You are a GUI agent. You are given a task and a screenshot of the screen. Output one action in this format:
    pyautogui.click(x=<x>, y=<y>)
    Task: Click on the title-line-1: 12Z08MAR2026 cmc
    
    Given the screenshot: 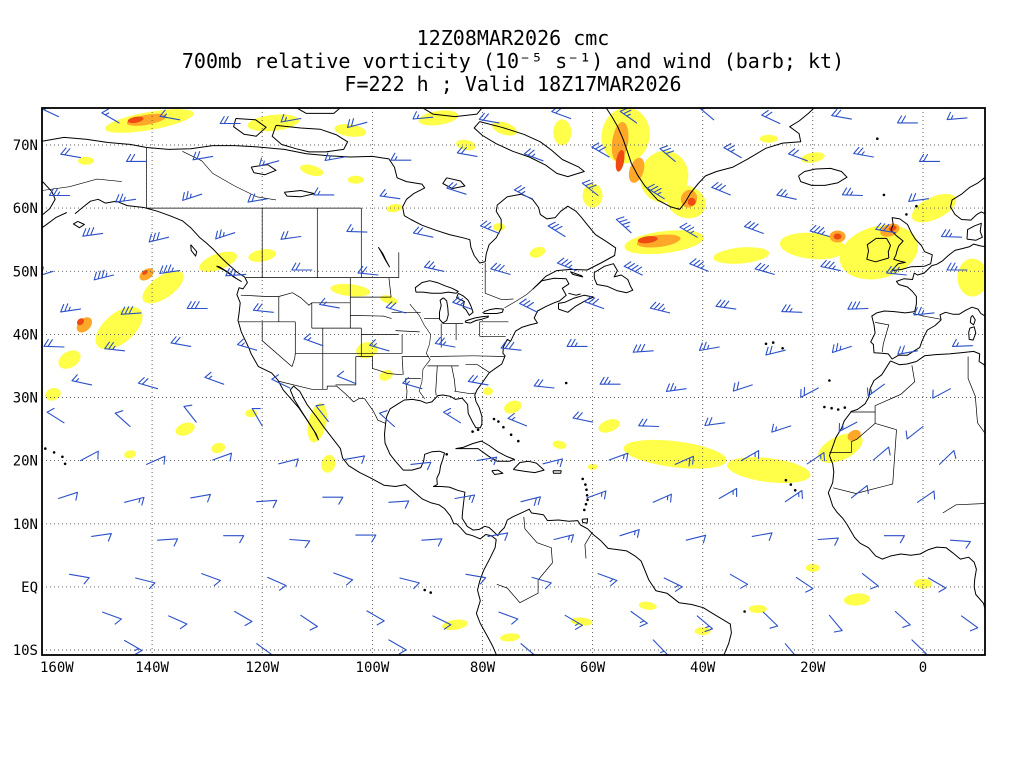 What is the action you would take?
    pyautogui.click(x=513, y=38)
    